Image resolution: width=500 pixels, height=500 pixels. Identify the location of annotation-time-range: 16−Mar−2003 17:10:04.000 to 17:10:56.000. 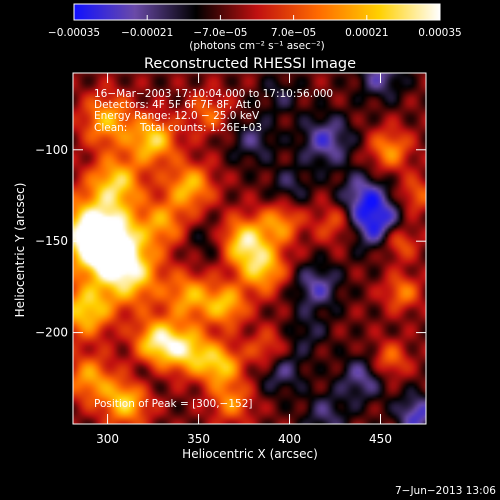
(213, 94).